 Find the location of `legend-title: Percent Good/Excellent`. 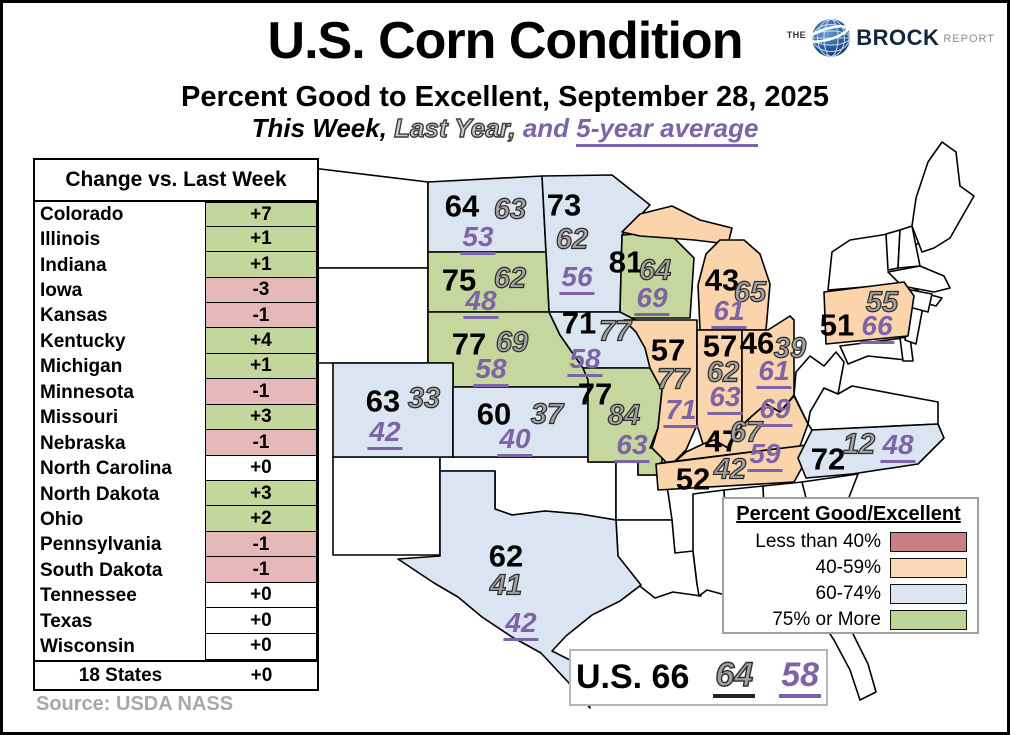

legend-title: Percent Good/Excellent is located at coordinates (848, 514).